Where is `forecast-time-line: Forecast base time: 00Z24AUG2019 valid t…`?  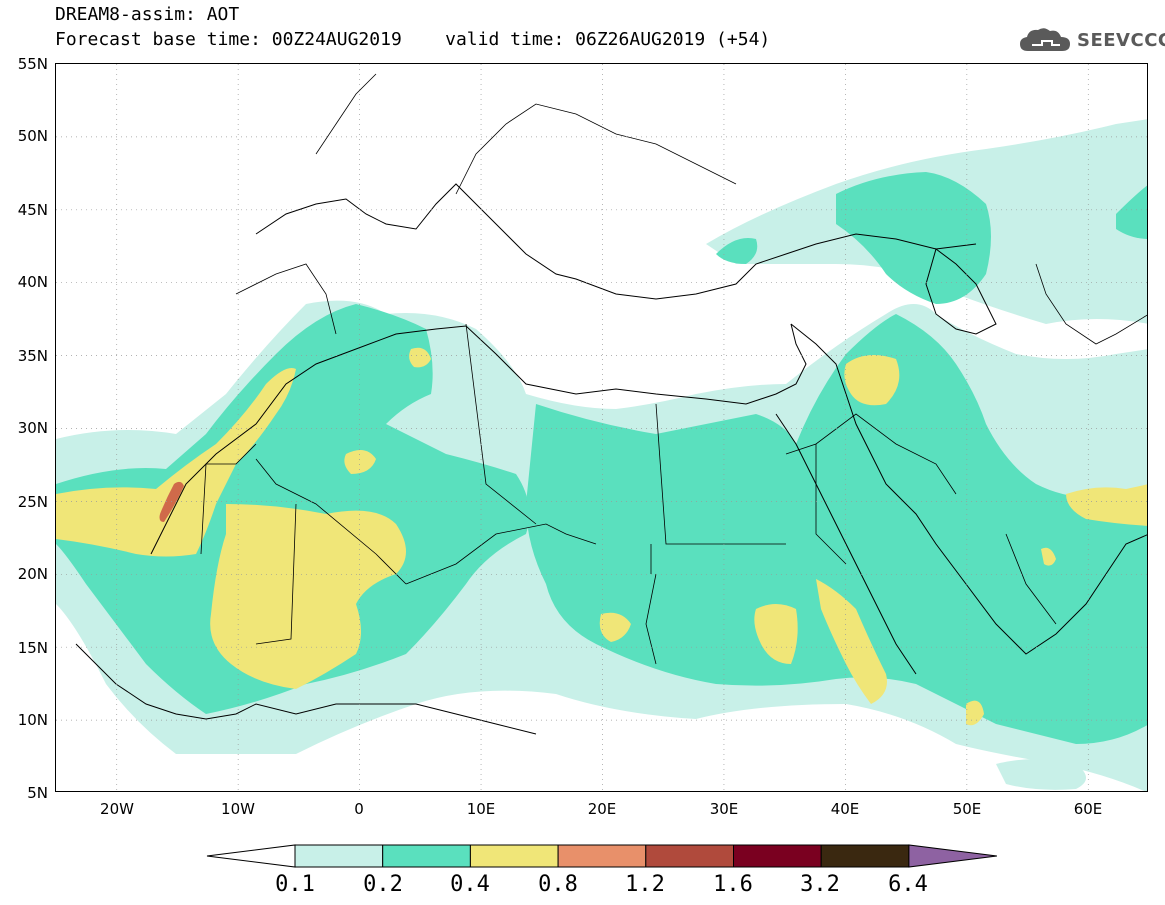
forecast-time-line: Forecast base time: 00Z24AUG2019 valid t… is located at coordinates (413, 39).